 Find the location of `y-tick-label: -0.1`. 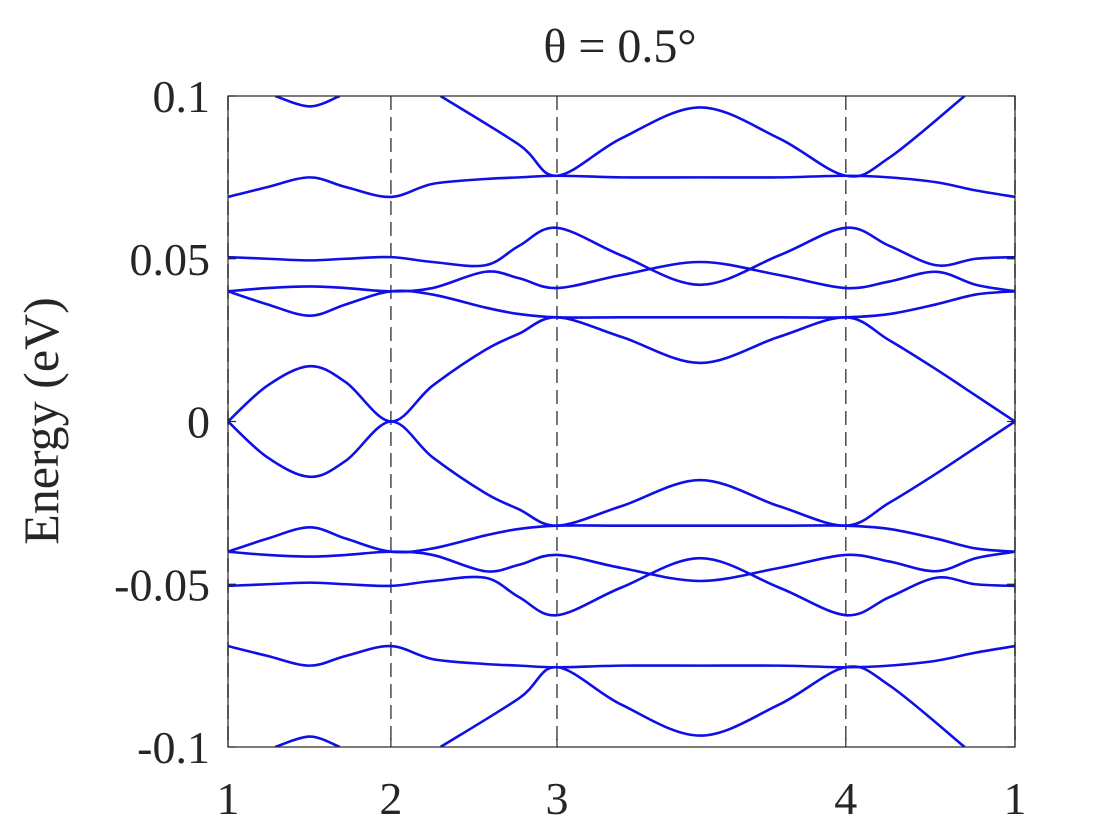

y-tick-label: -0.1 is located at coordinates (173, 747).